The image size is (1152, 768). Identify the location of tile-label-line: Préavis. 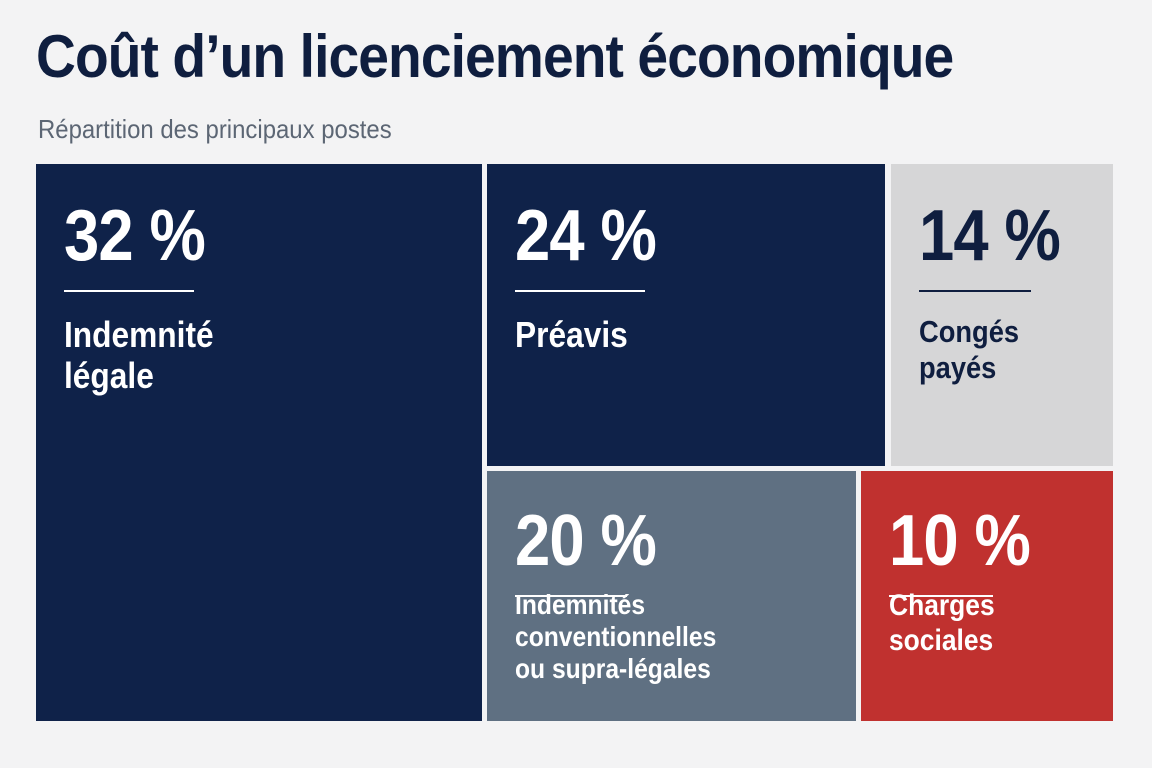
(571, 334).